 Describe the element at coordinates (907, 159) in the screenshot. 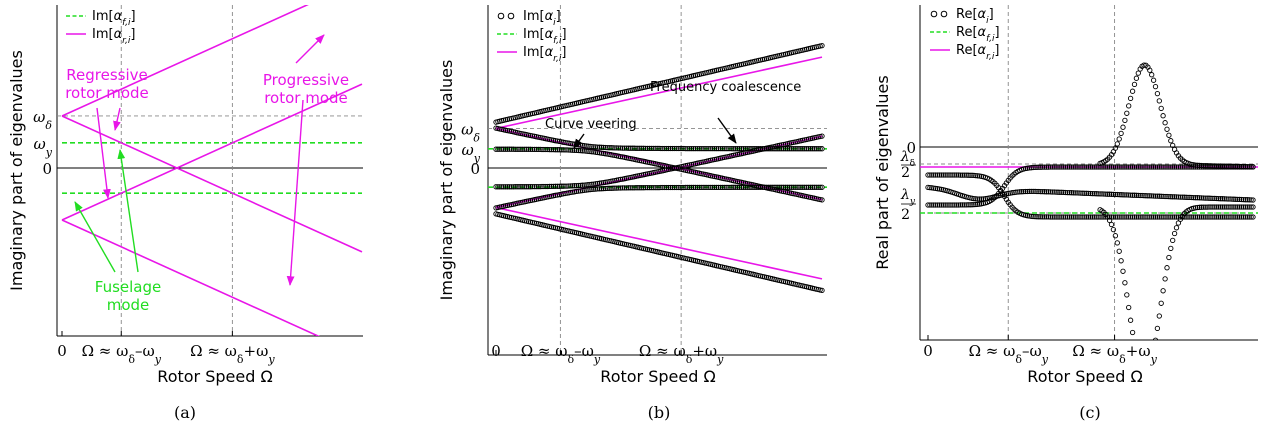

I see `panel-c-ytick-lambda-delta: λδ` at that location.